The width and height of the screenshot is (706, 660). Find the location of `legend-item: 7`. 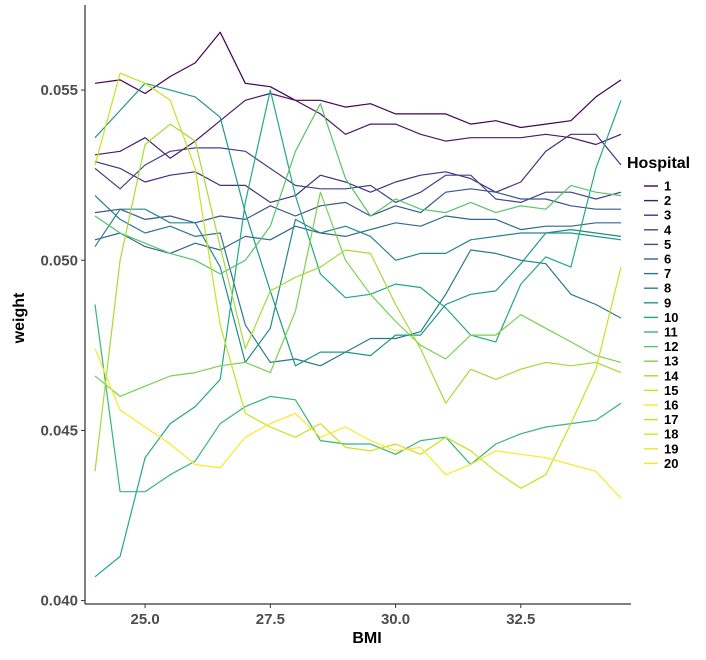

legend-item: 7 is located at coordinates (657, 273).